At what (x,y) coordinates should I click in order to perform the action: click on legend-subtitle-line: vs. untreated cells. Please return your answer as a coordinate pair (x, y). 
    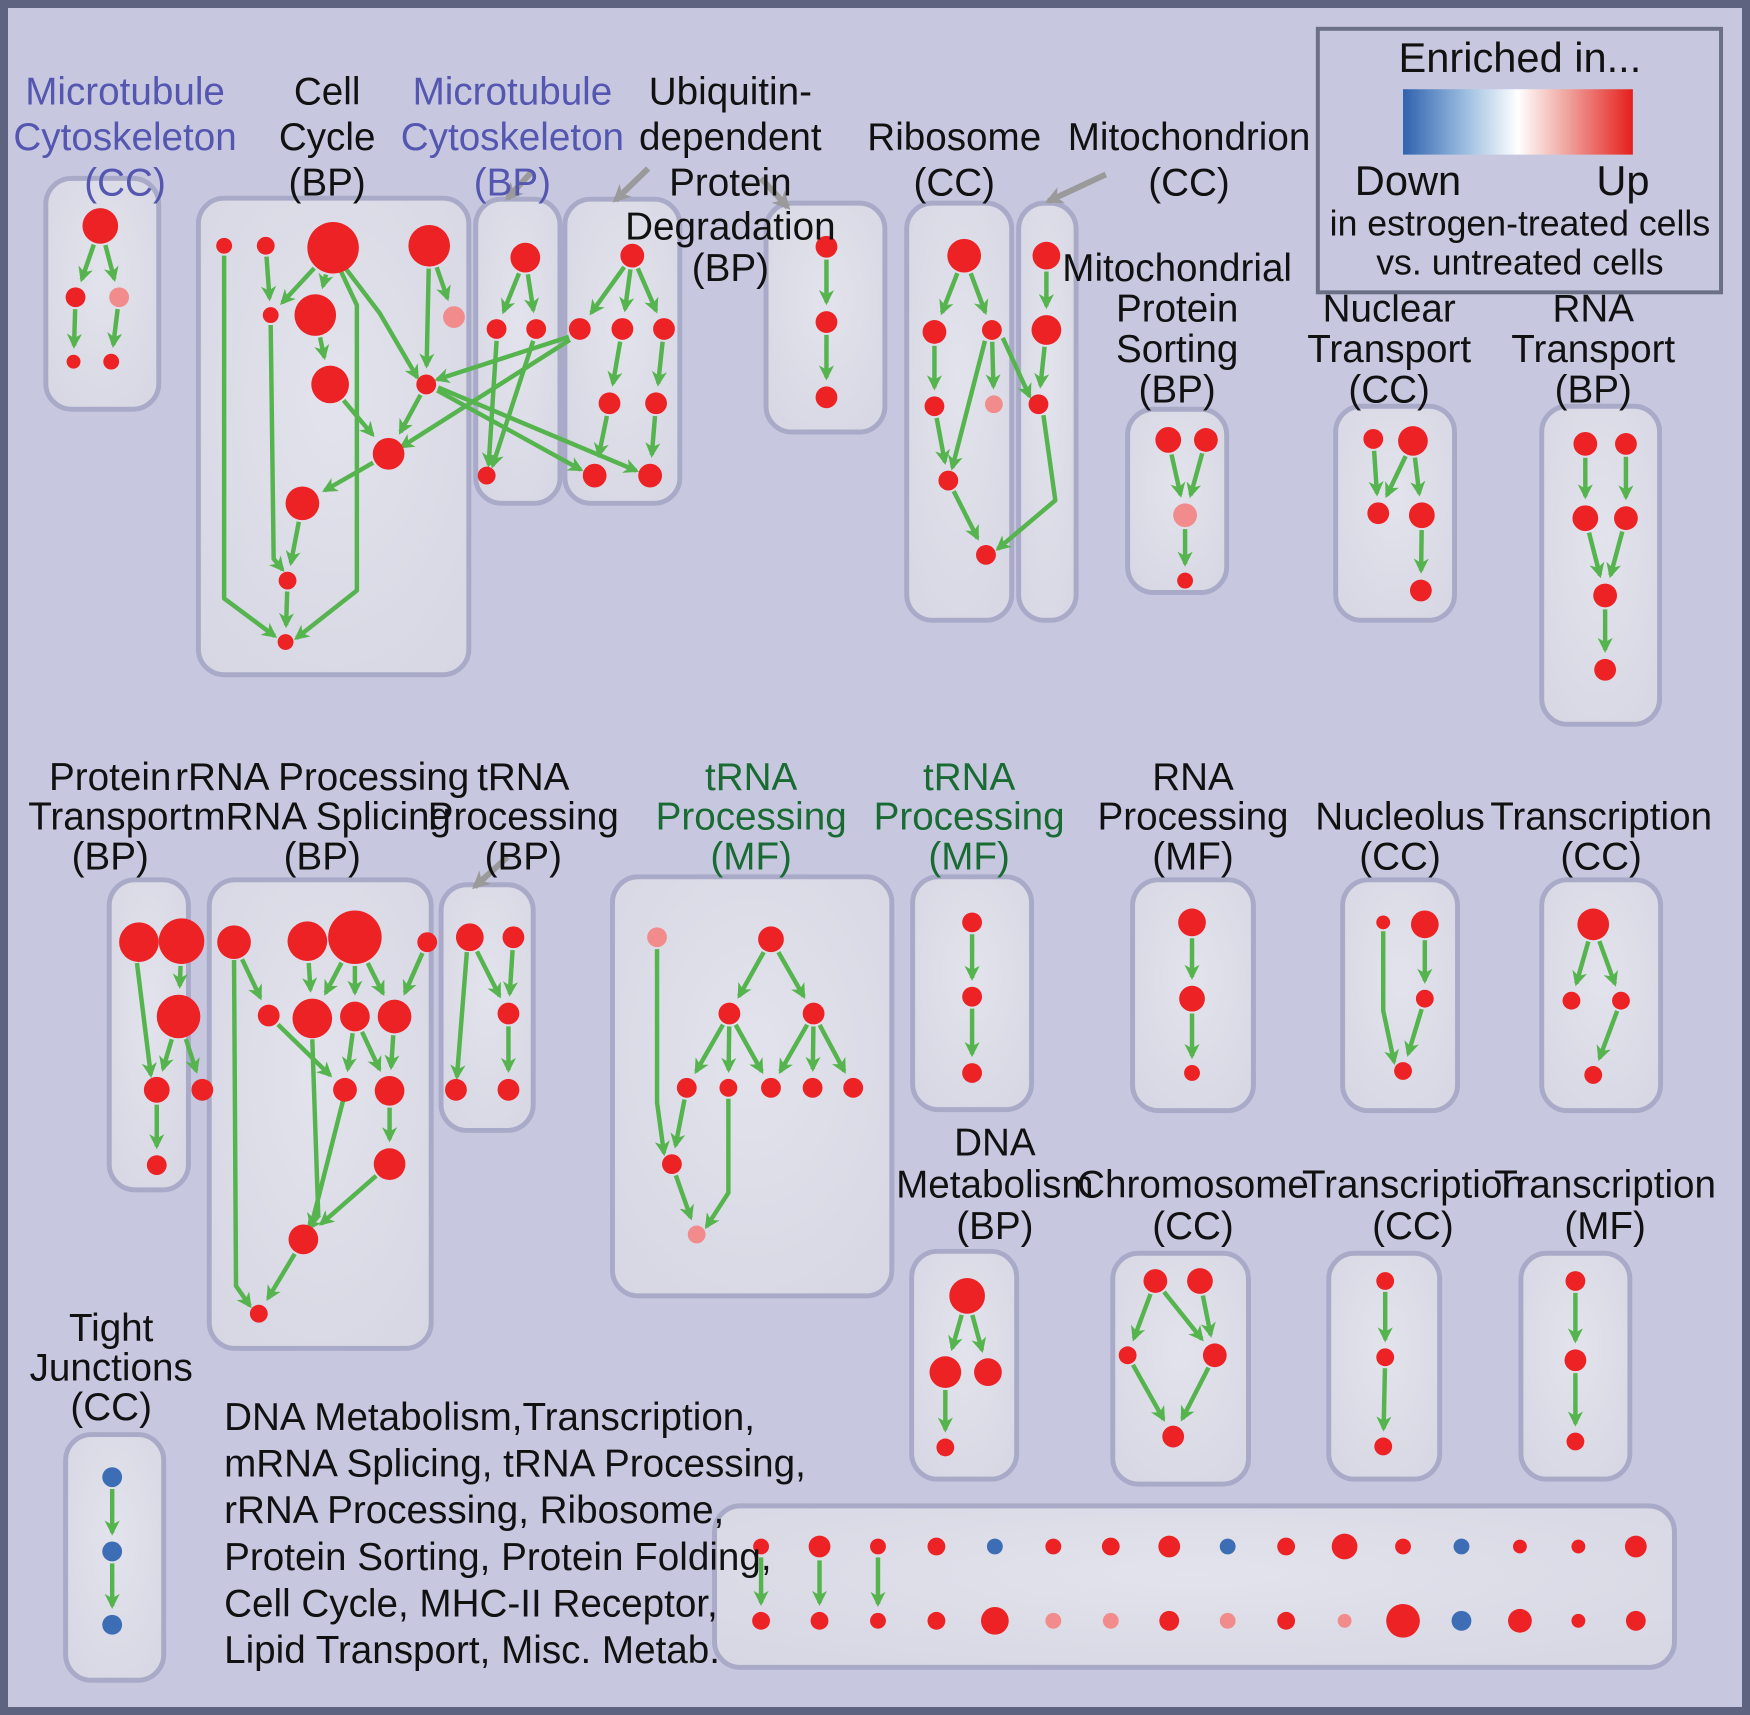
    Looking at the image, I should click on (1519, 262).